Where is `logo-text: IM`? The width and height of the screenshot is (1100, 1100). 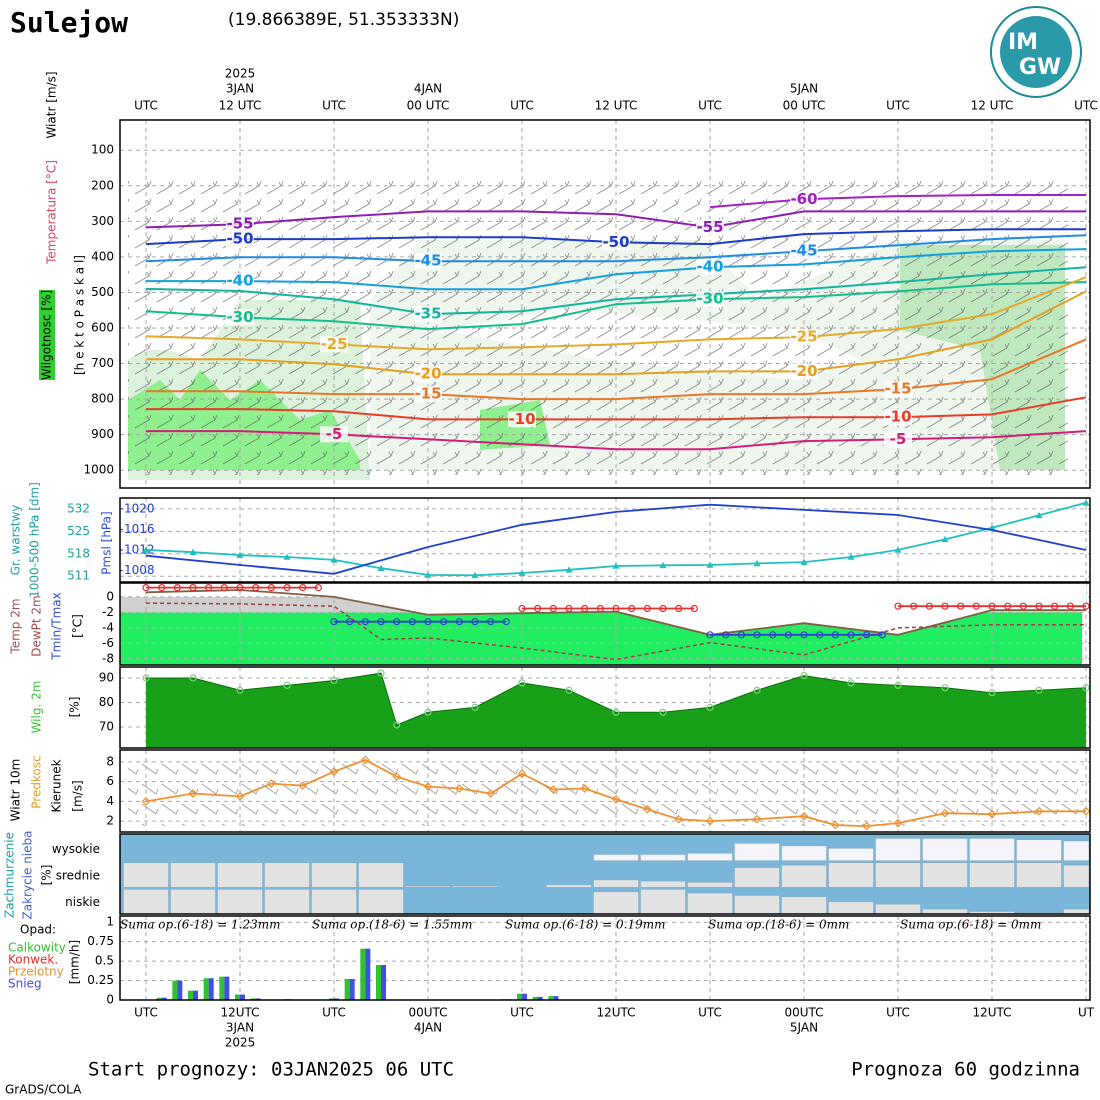
logo-text: IM is located at coordinates (1023, 42).